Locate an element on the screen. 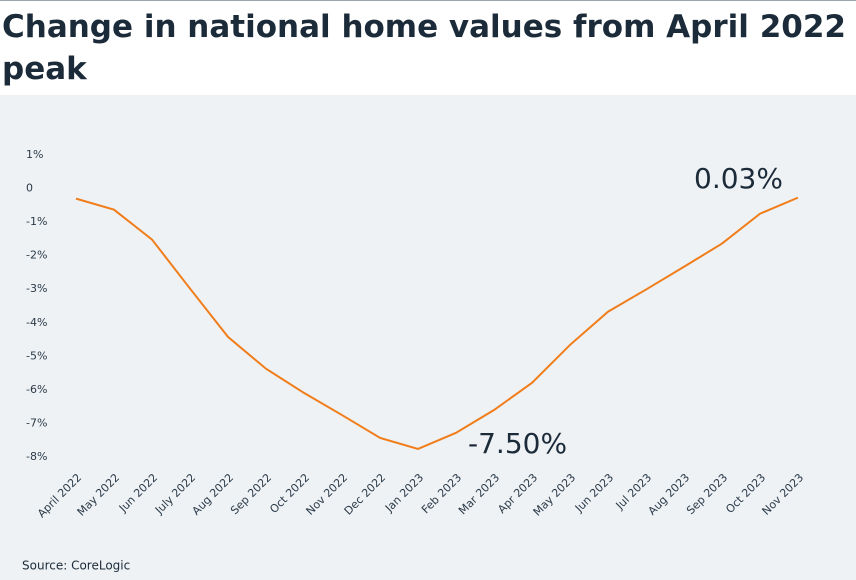 This screenshot has width=856, height=580. y-tick-label: -6% is located at coordinates (36, 389).